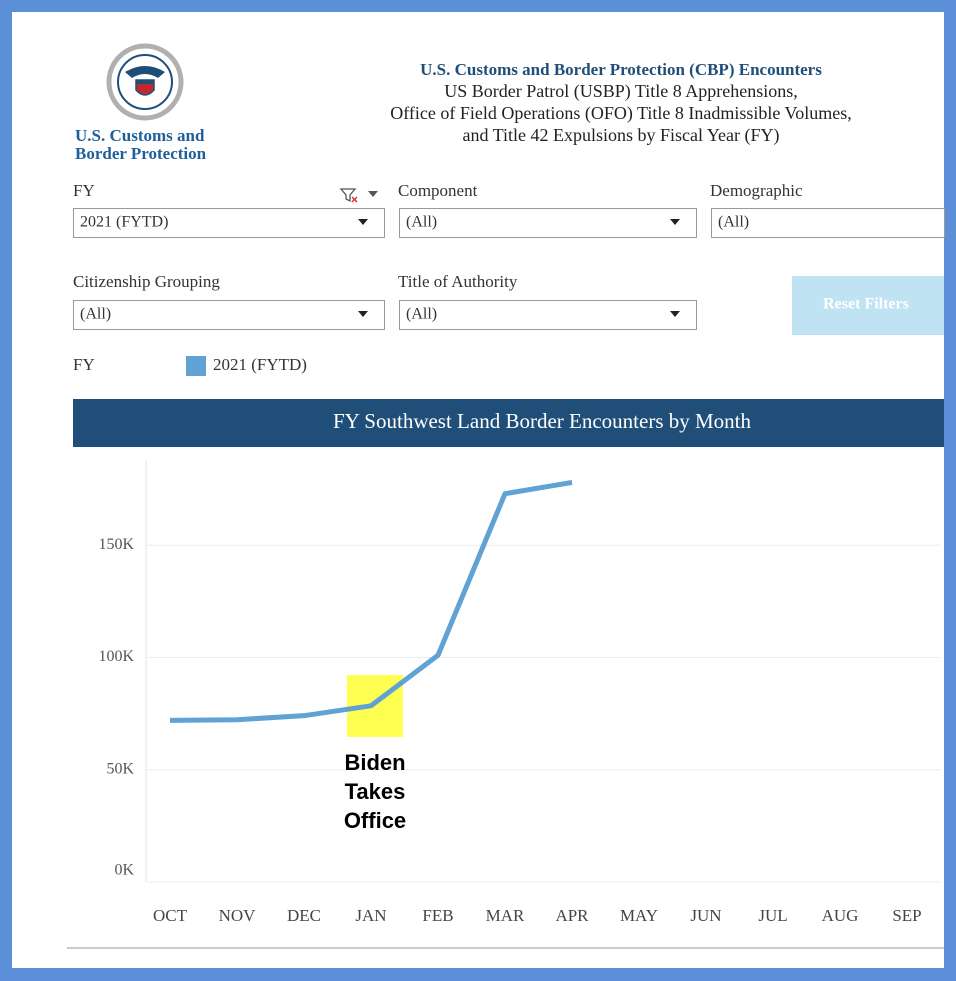 Image resolution: width=956 pixels, height=981 pixels. I want to click on logo-text: Border Protection, so click(141, 153).